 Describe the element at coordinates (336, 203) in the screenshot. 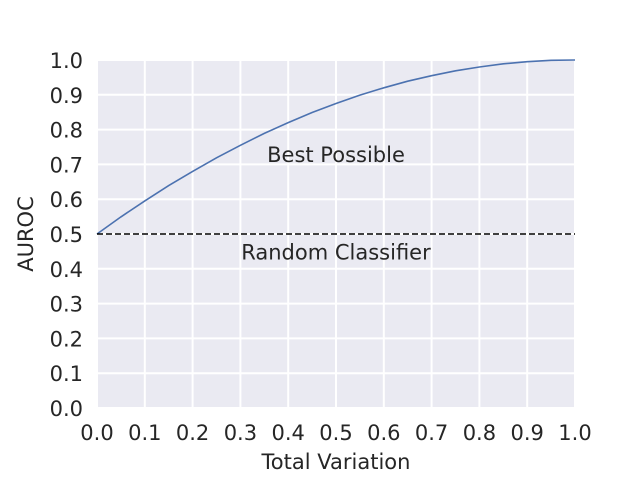

I see `annotations: Best Possible Random Classifier` at that location.